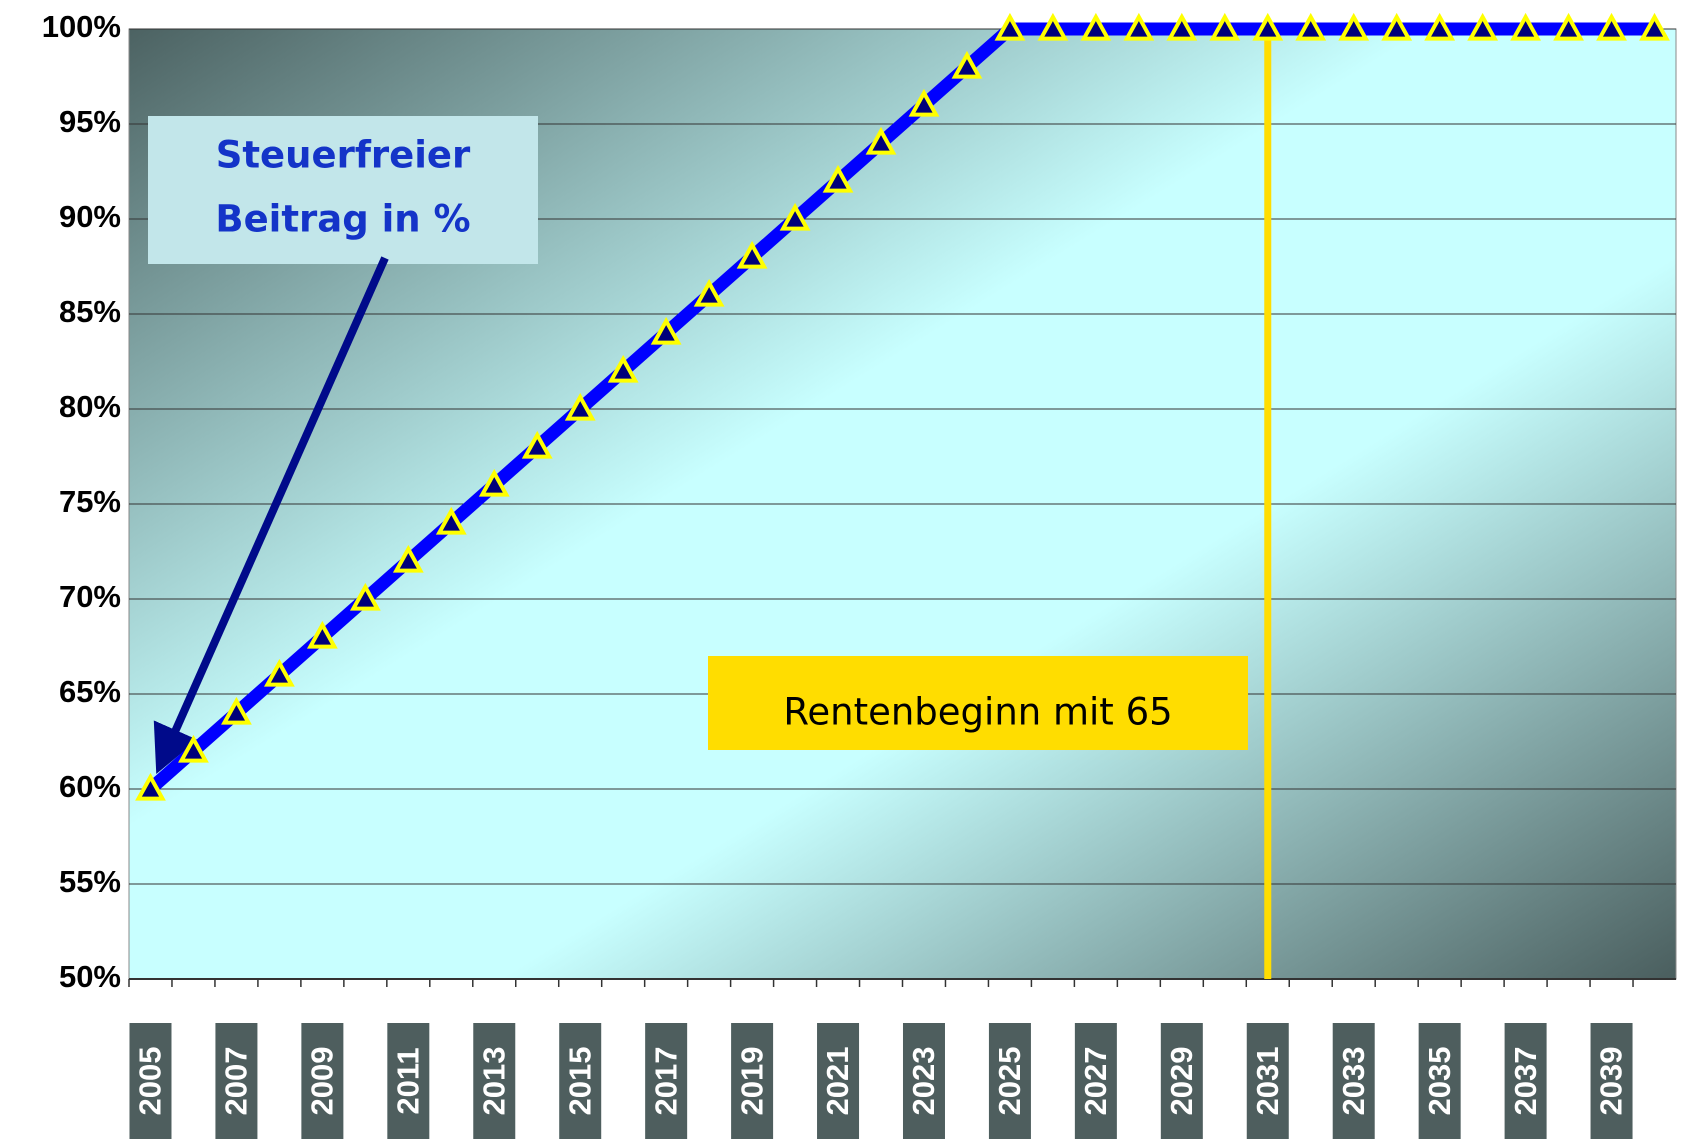 The width and height of the screenshot is (1685, 1140). I want to click on x-tick-label: 2019, so click(751, 1081).